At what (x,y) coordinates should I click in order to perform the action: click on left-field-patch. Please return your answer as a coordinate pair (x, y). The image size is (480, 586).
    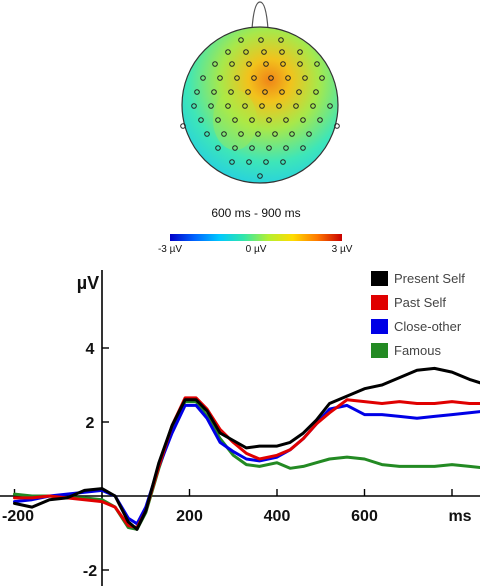
    Looking at the image, I should click on (235, 120).